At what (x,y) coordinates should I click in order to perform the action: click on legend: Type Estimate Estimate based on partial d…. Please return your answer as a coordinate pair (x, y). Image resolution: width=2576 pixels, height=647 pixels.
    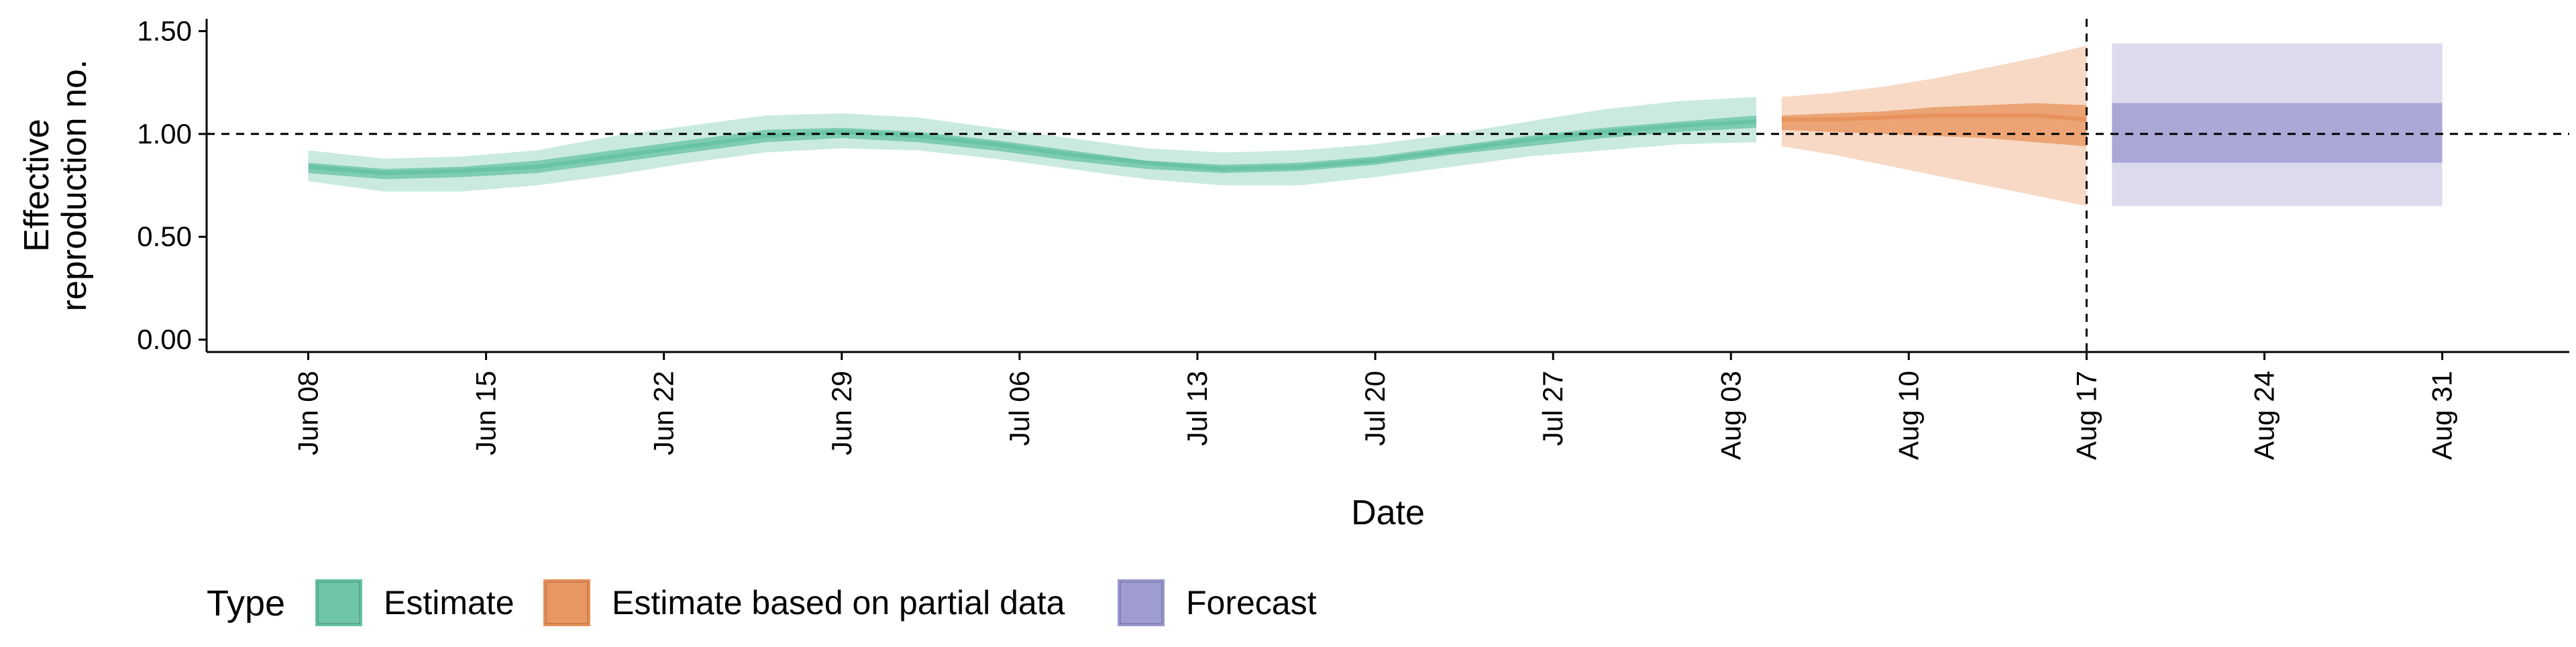
    Looking at the image, I should click on (762, 602).